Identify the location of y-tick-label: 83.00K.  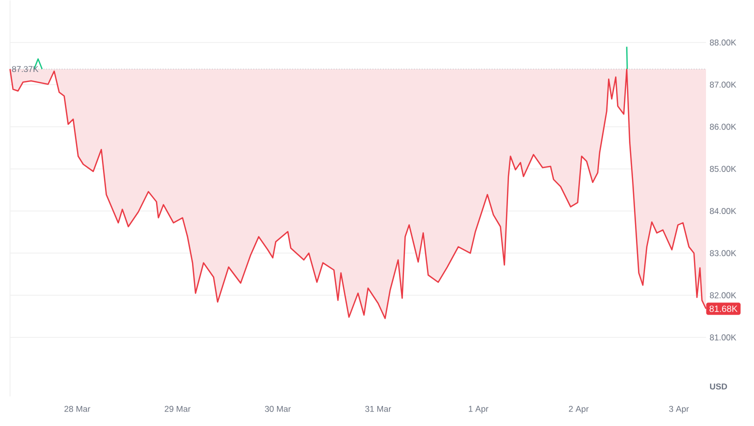
(723, 253).